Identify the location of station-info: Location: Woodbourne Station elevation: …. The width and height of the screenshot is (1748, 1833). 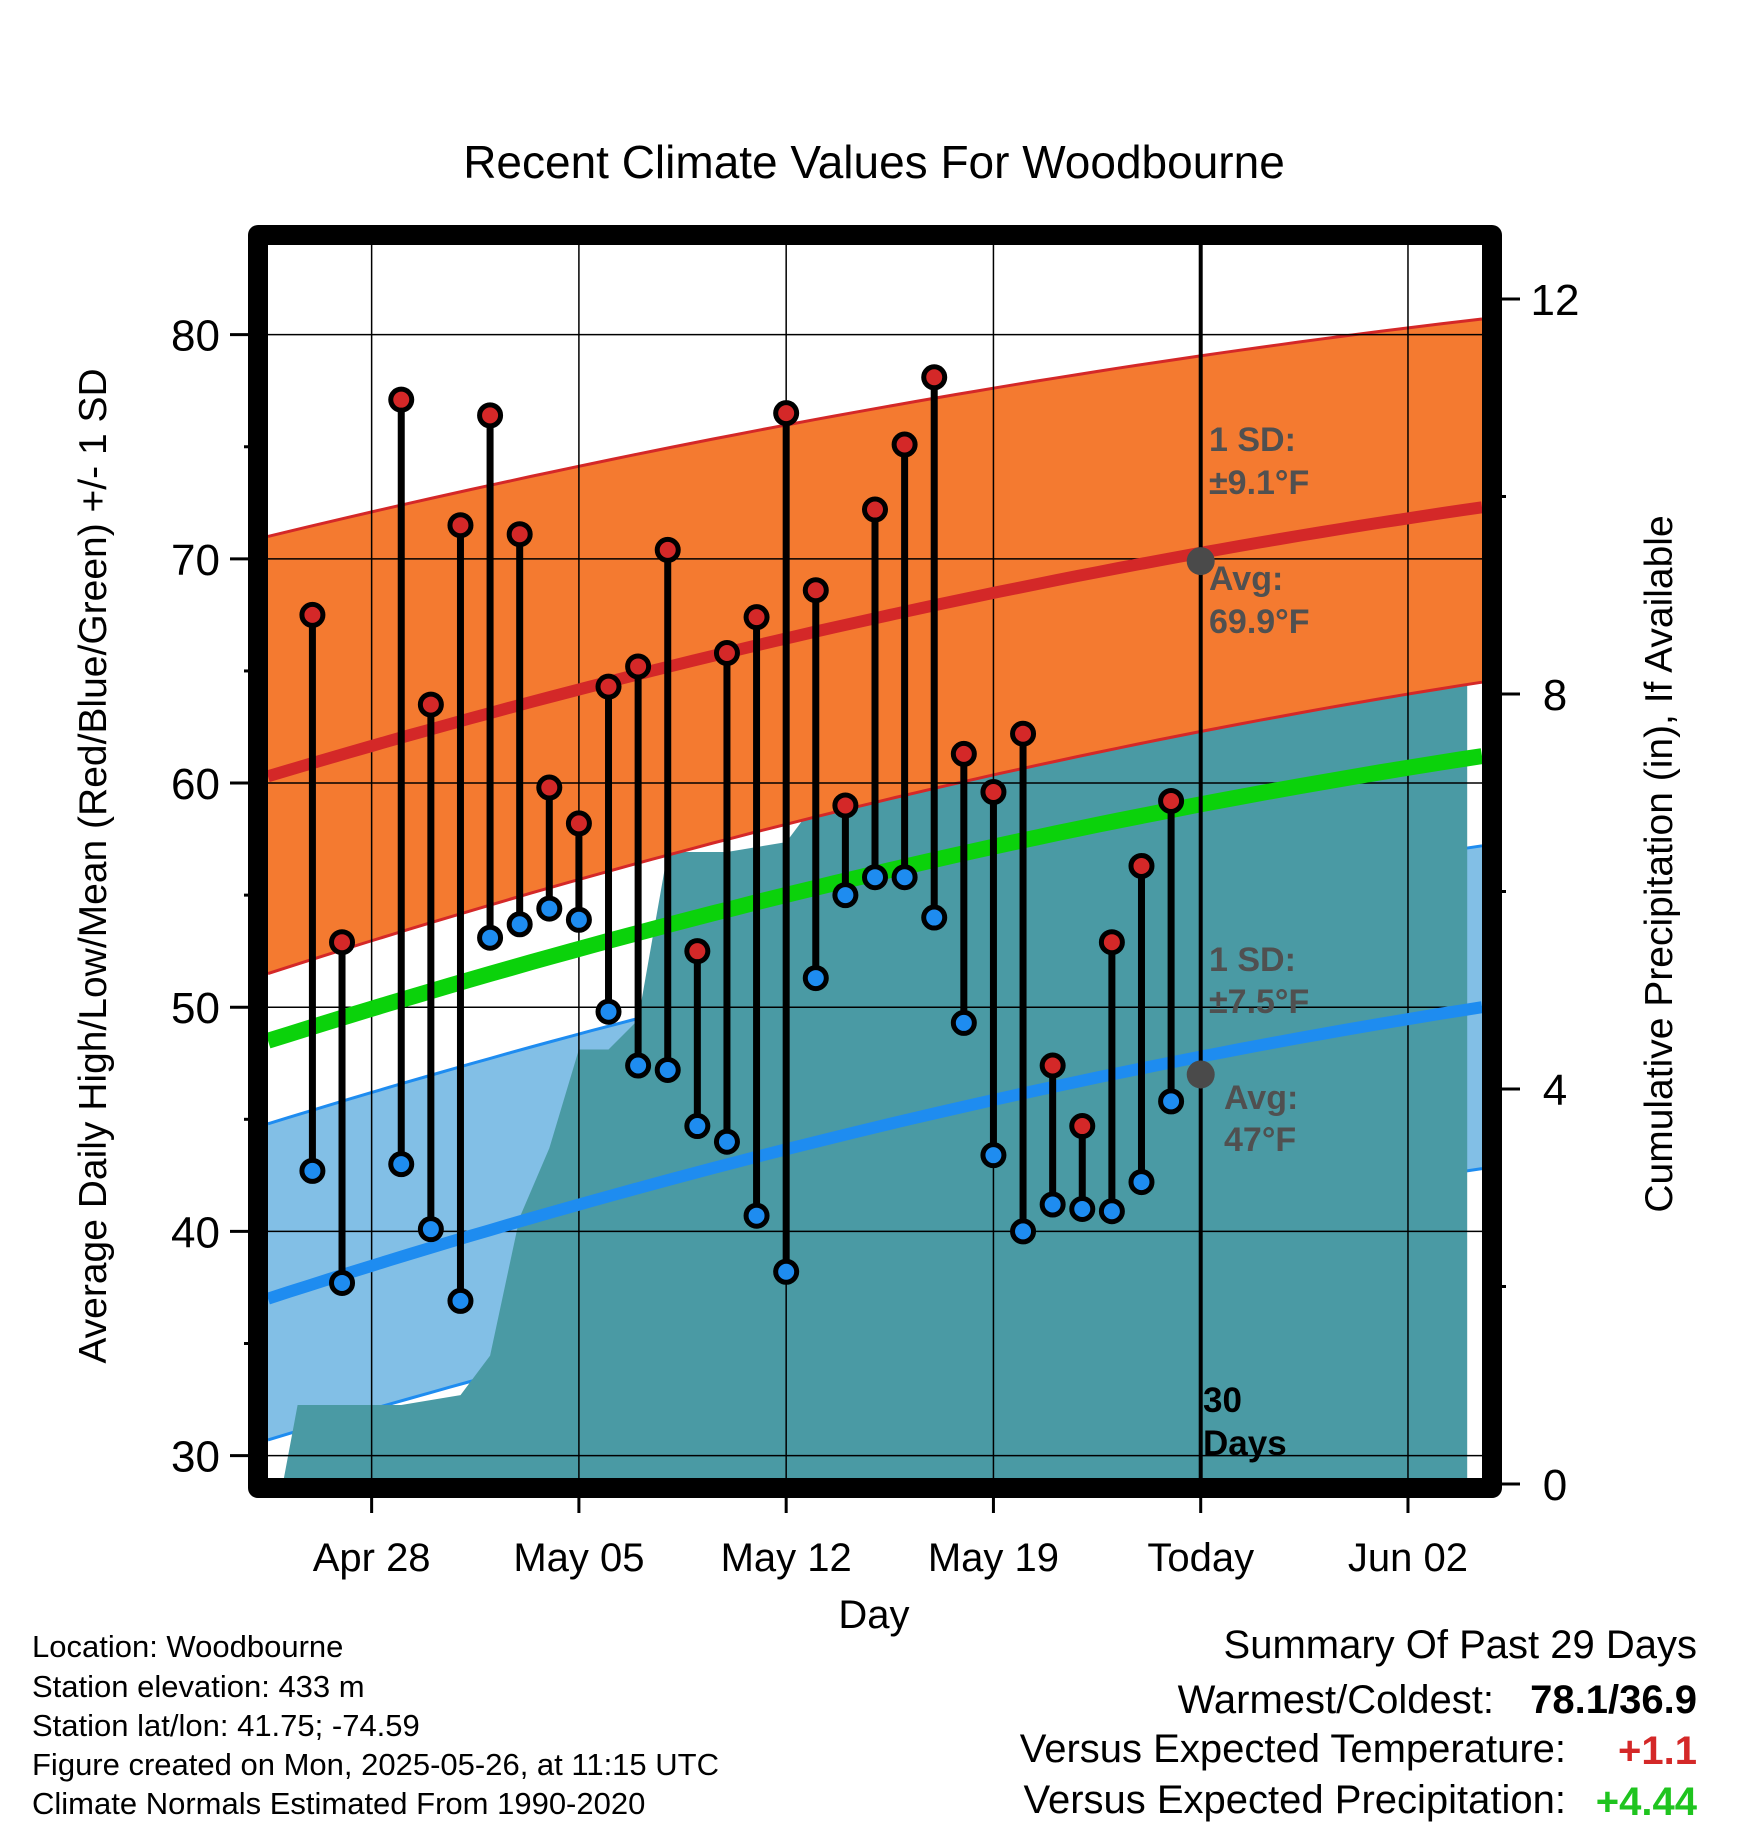
(375, 1725).